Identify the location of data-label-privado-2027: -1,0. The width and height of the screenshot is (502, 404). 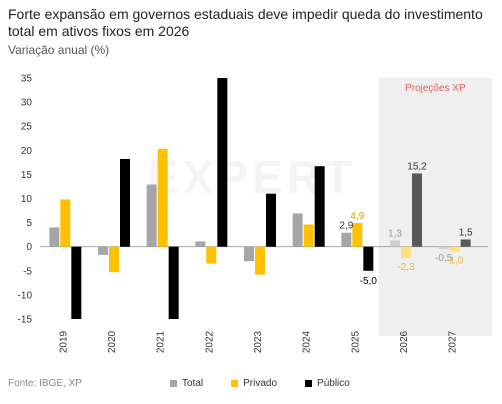
(455, 261).